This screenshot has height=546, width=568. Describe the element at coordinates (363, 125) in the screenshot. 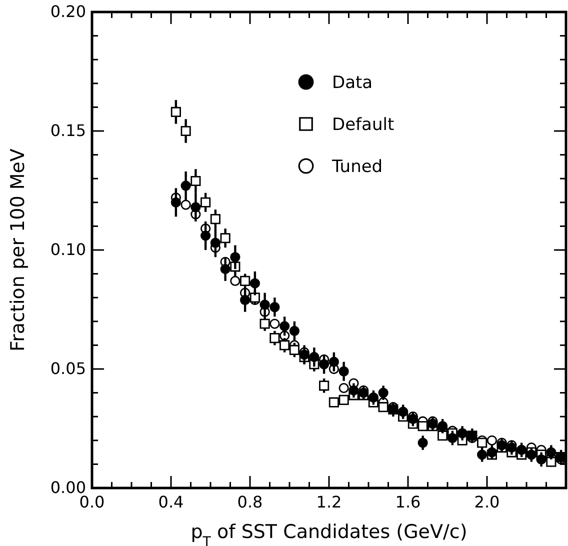

I see `legend-label: Default` at that location.